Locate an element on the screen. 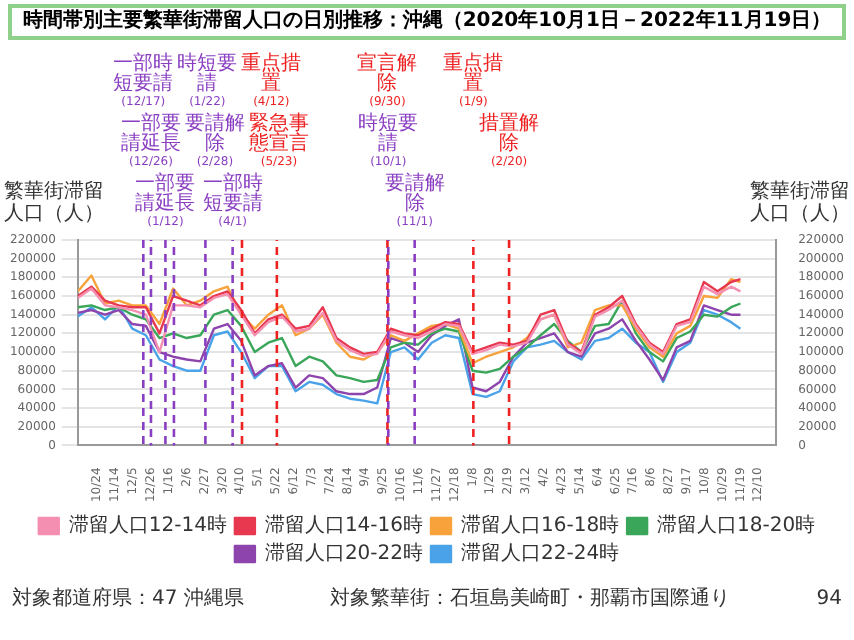 The height and width of the screenshot is (640, 854). legend-label: 滞留人口20-22時 is located at coordinates (344, 553).